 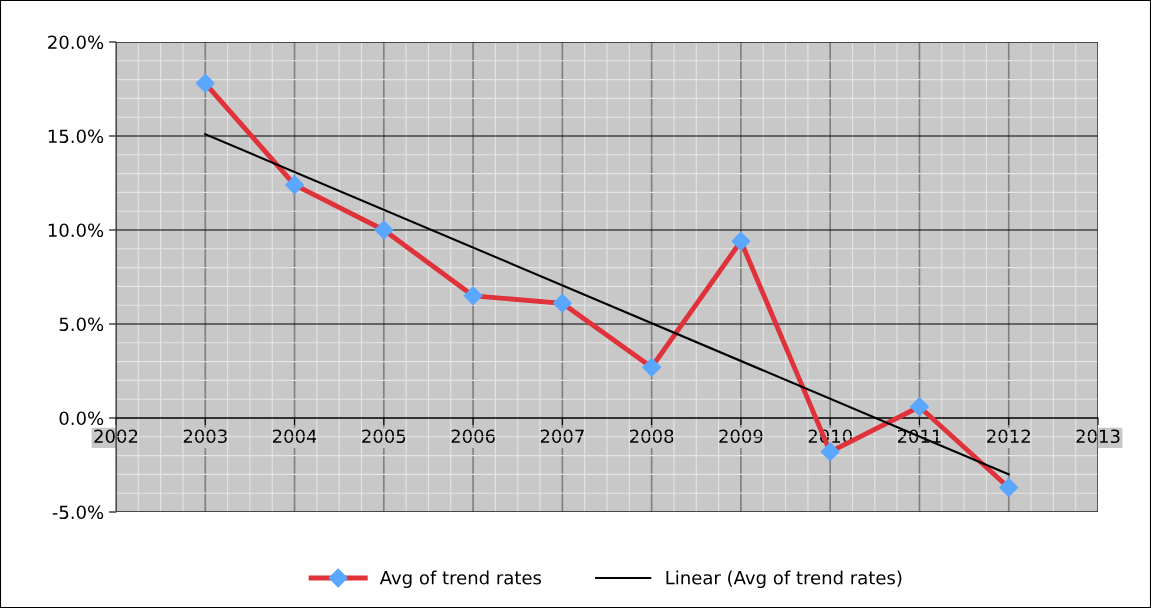 What do you see at coordinates (76, 230) in the screenshot?
I see `y-tick-label: 10.0%` at bounding box center [76, 230].